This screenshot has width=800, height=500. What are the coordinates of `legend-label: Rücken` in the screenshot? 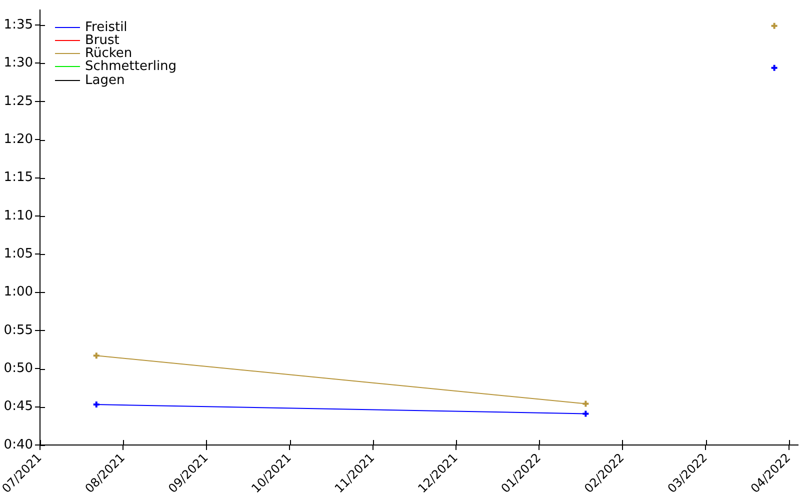 It's located at (108, 53).